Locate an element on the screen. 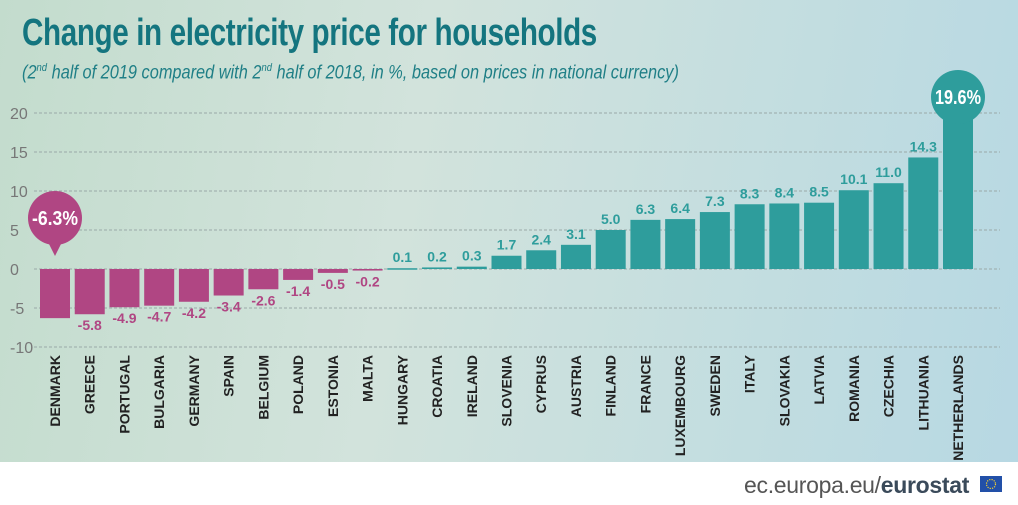 The width and height of the screenshot is (1018, 505). category-label: CYPRUS is located at coordinates (541, 384).